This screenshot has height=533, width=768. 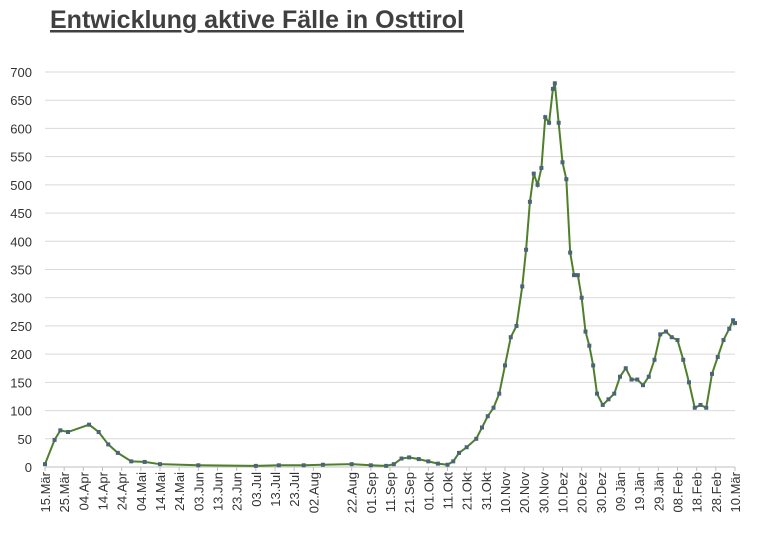 What do you see at coordinates (543, 493) in the screenshot?
I see `x-tick-label: 30.Nov` at bounding box center [543, 493].